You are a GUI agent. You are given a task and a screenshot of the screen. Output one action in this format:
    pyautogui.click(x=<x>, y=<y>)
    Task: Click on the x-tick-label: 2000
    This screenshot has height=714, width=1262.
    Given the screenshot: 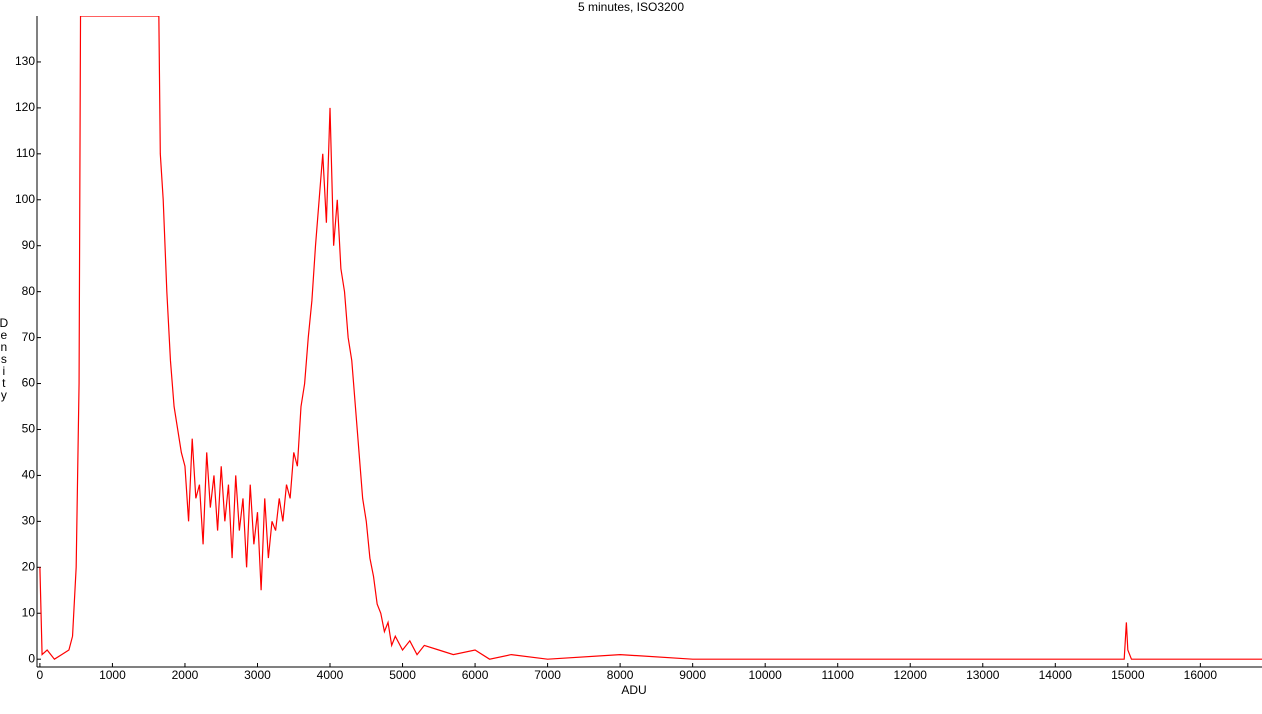 What is the action you would take?
    pyautogui.click(x=185, y=675)
    